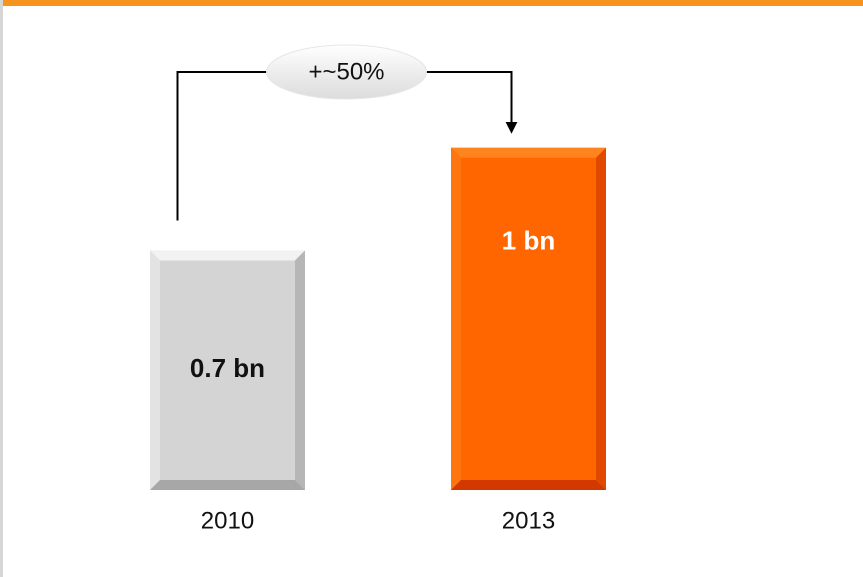  I want to click on bar-2013: 1 bn 2013, so click(528, 340).